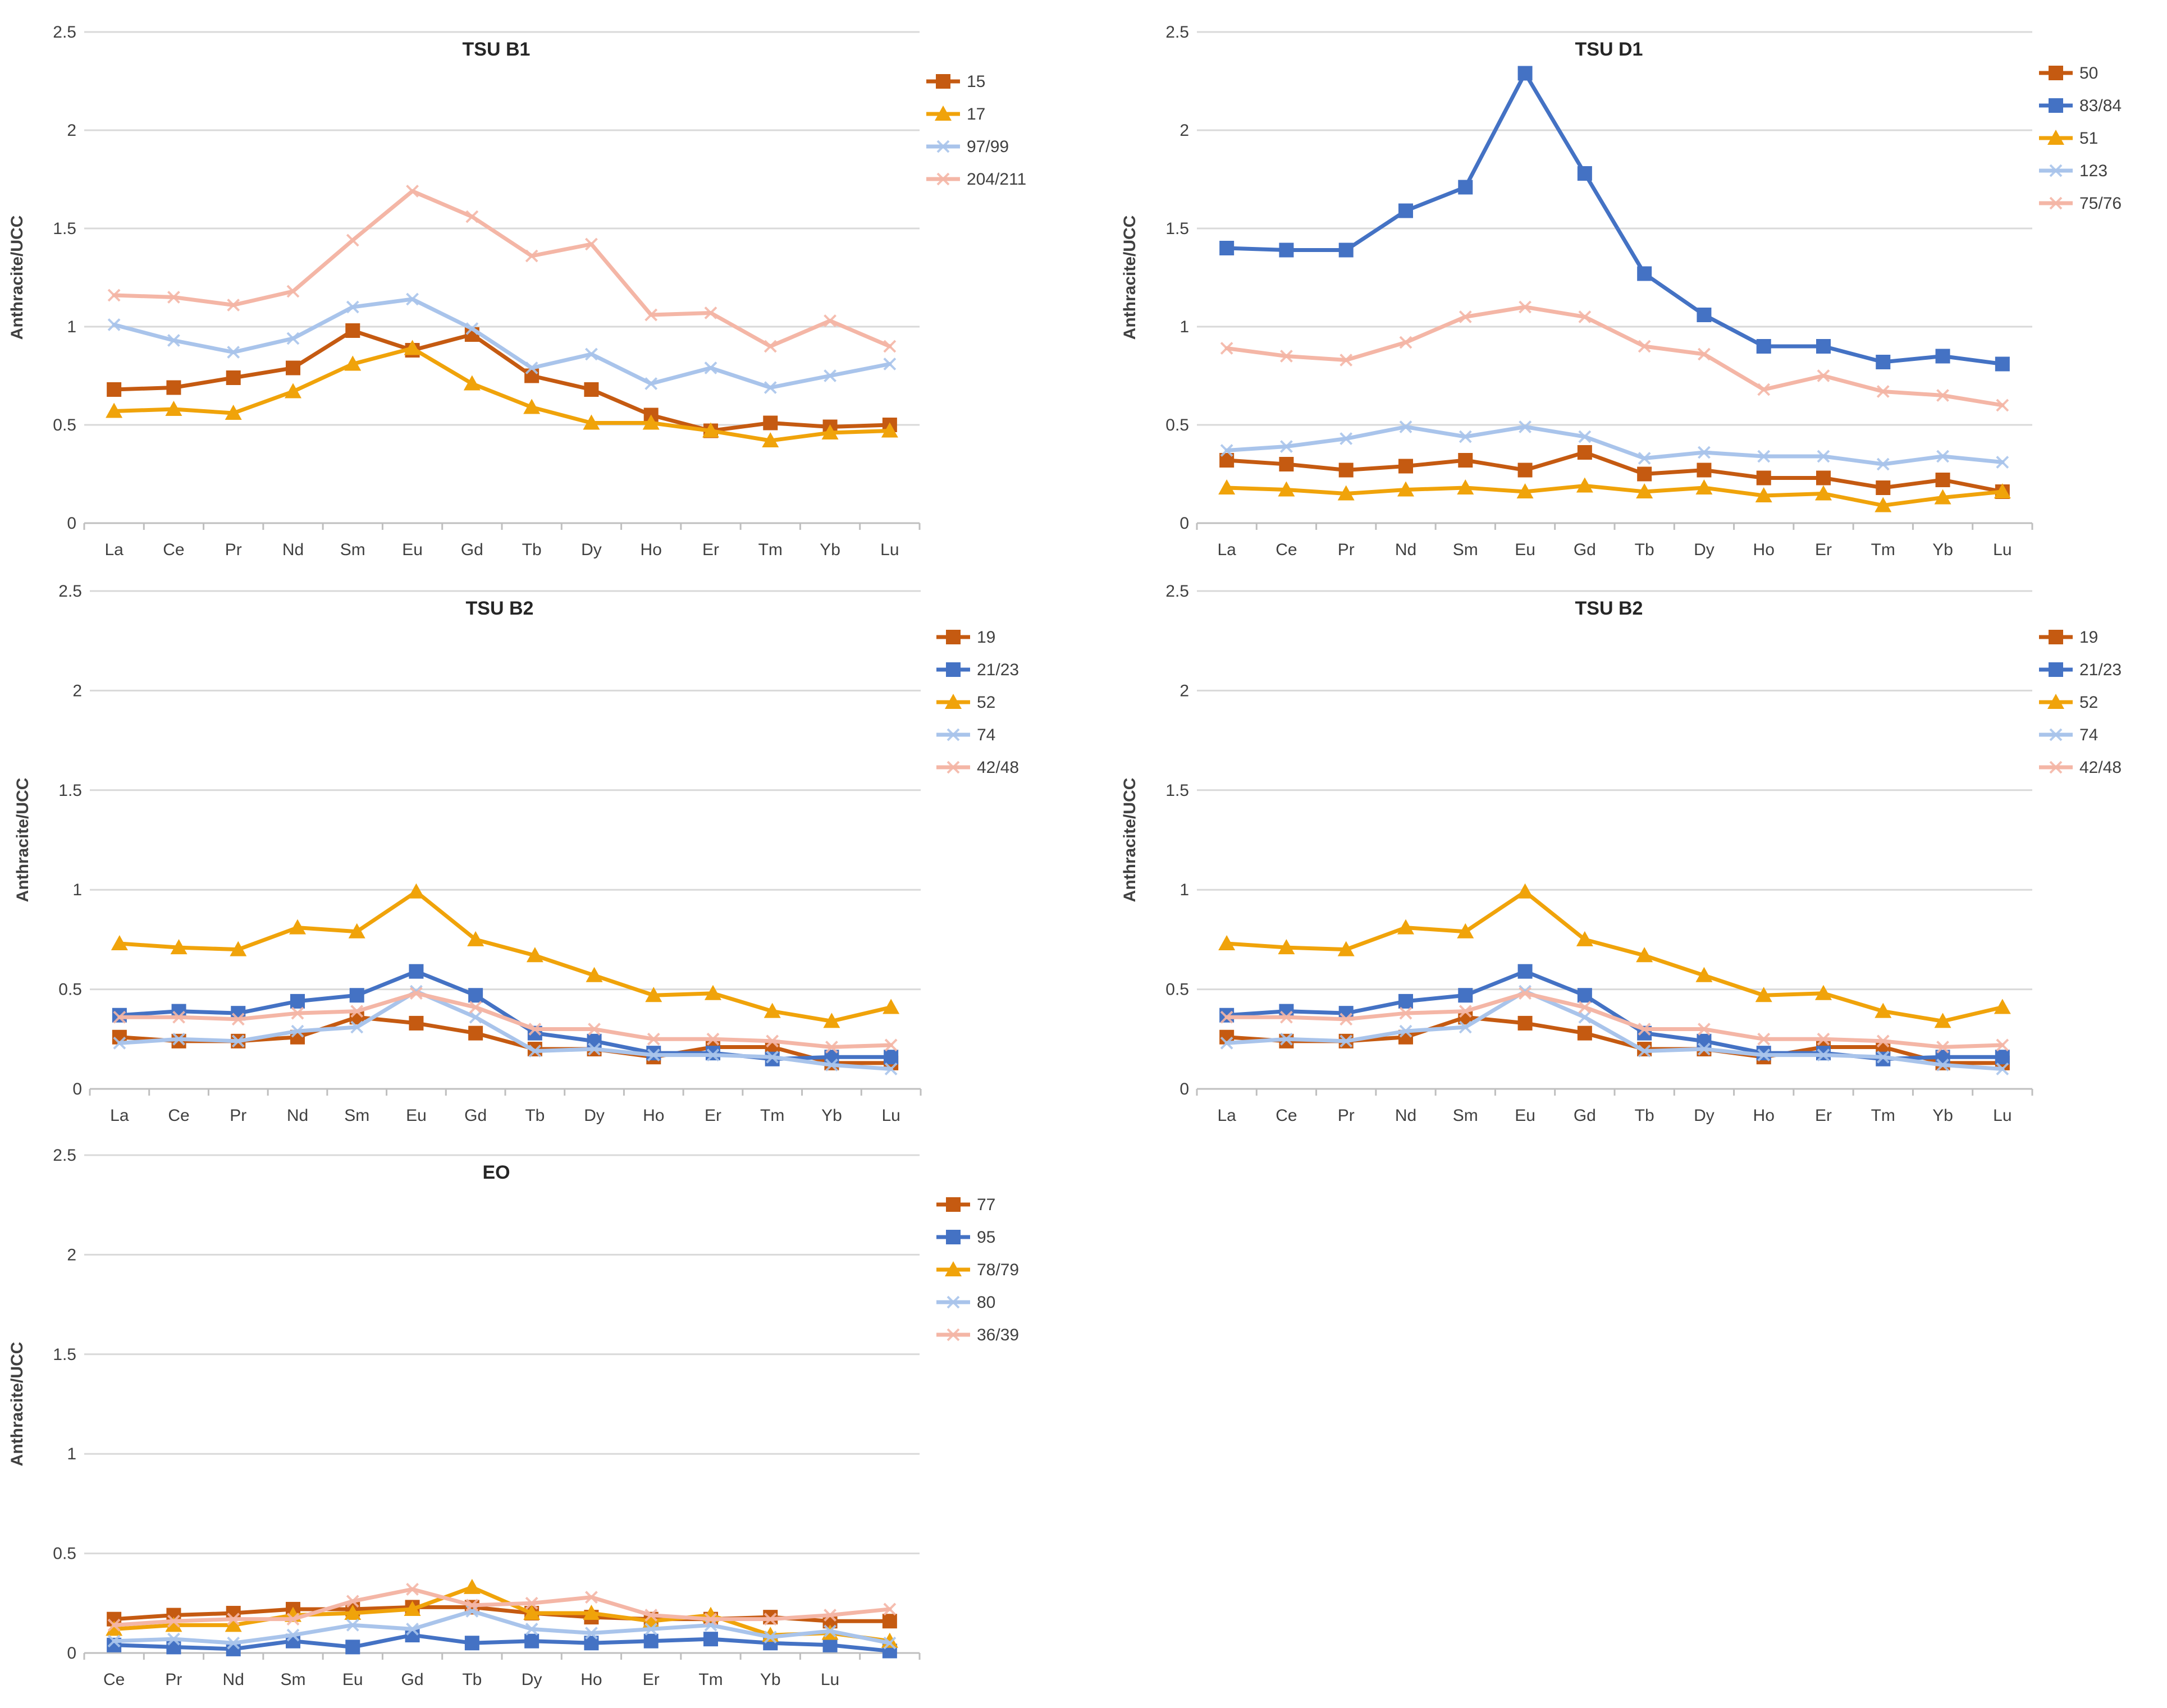 The width and height of the screenshot is (2167, 1708). Describe the element at coordinates (1184, 890) in the screenshot. I see `y-tick-label: 1` at that location.